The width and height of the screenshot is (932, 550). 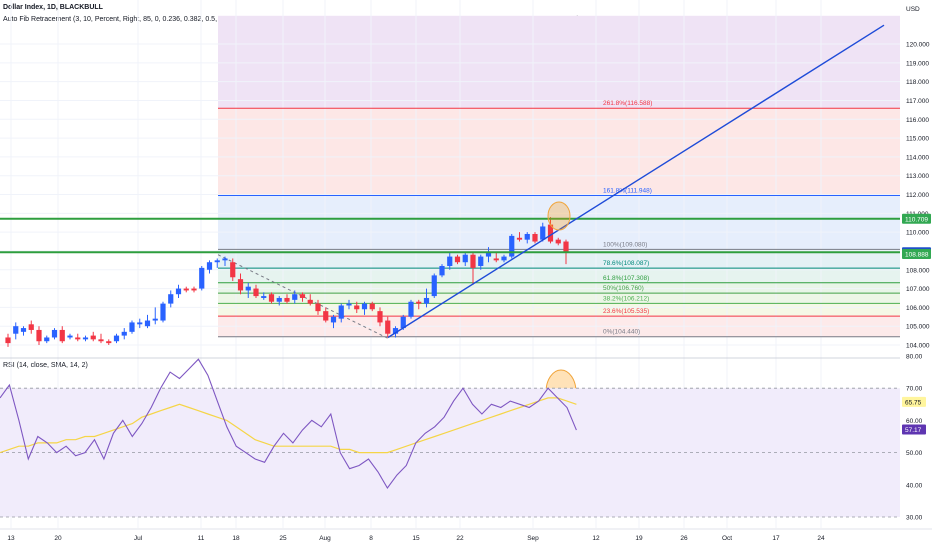 I want to click on price-tick-label: 115.000, so click(x=917, y=139).